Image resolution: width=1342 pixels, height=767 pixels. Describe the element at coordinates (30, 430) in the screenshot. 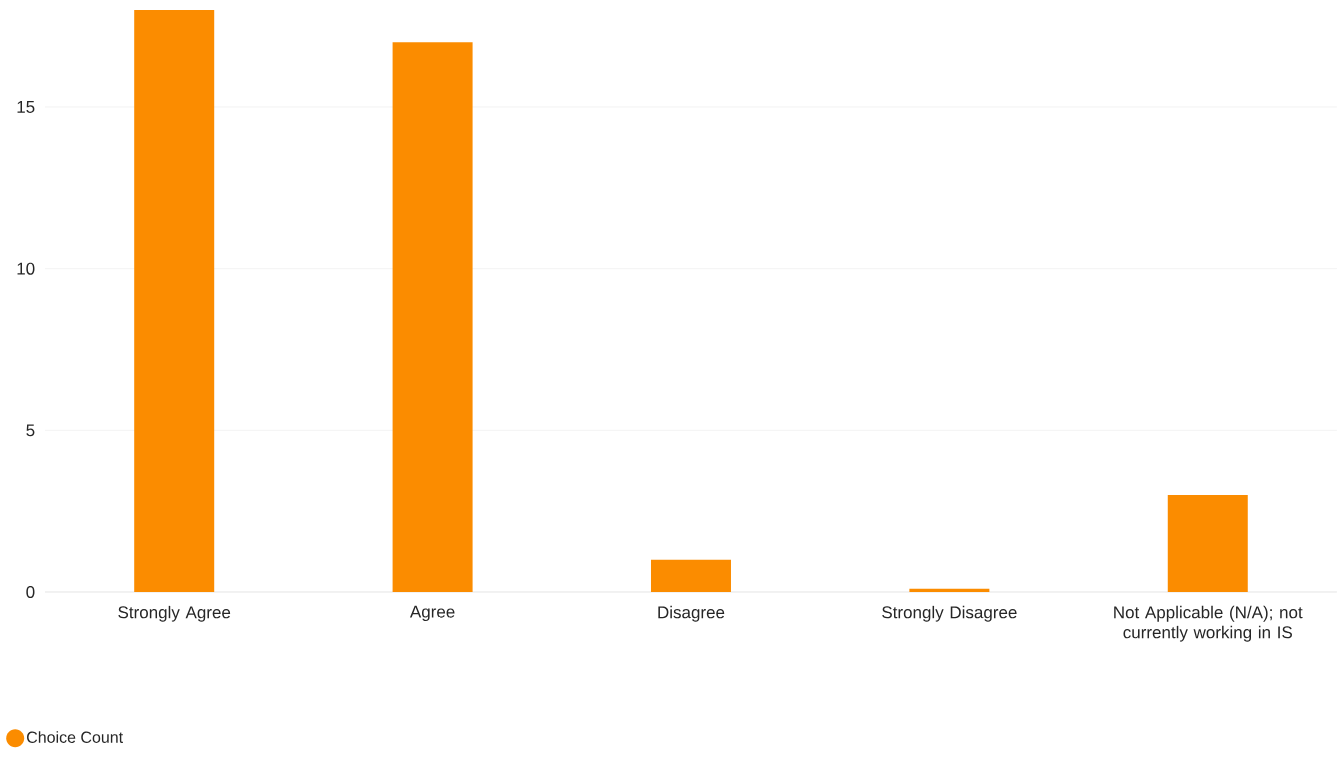

I see `y-tick-label: 5` at that location.